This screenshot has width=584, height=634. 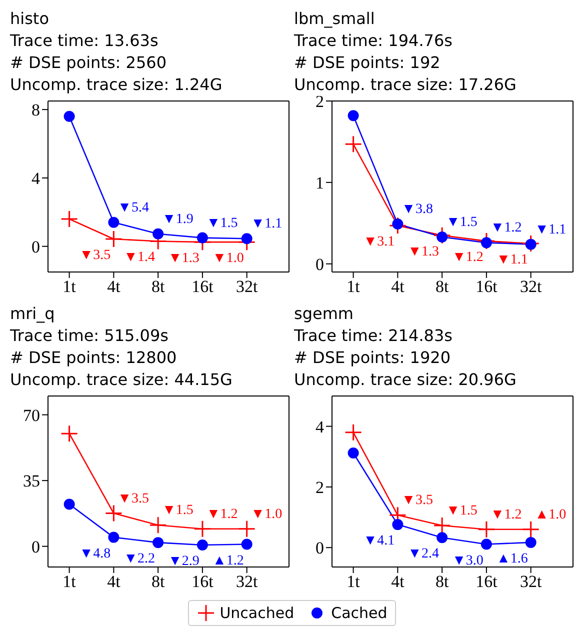 What do you see at coordinates (324, 314) in the screenshot?
I see `chart-title: sgemm` at bounding box center [324, 314].